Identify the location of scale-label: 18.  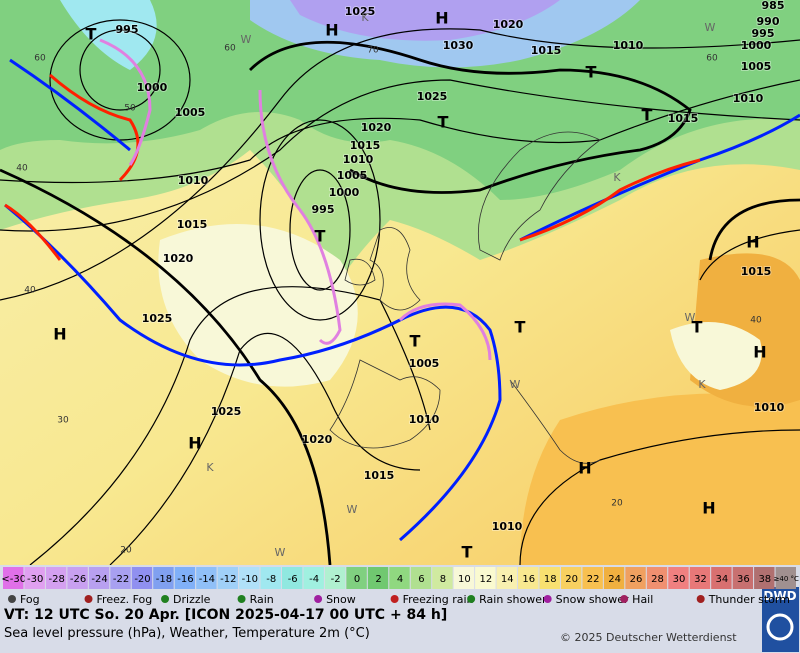
(550, 579).